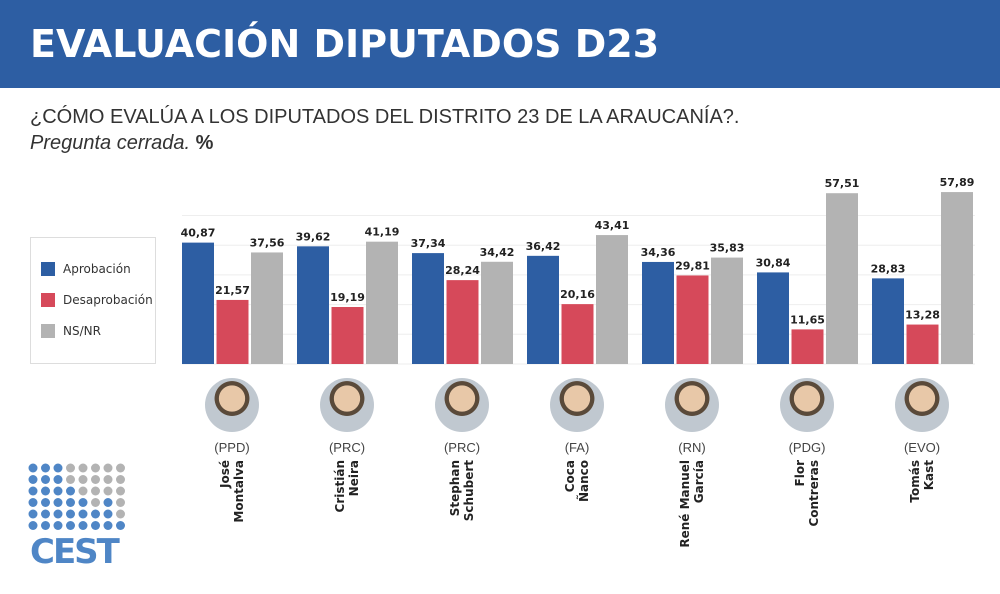 The width and height of the screenshot is (1000, 594). I want to click on legend-label: Aprobación, so click(97, 269).